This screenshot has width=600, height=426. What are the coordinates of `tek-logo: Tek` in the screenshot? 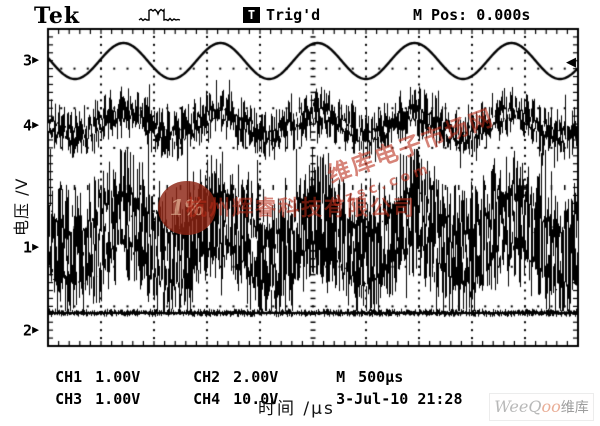 It's located at (57, 16).